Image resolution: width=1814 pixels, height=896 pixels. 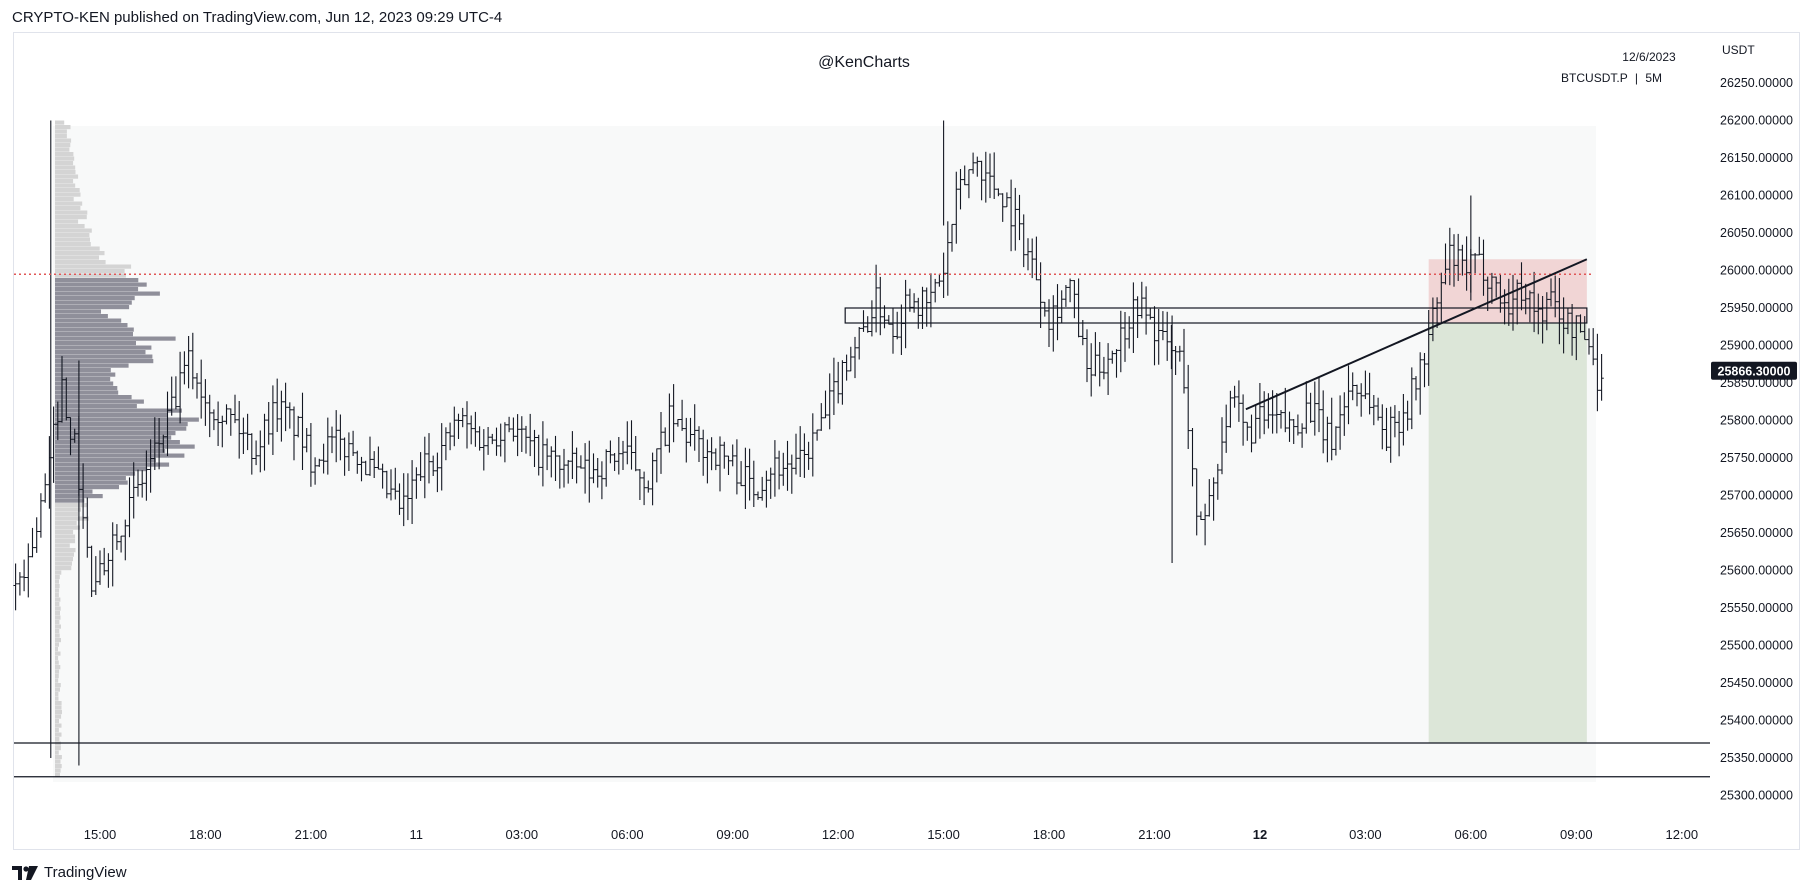 I want to click on x-tick-label: 18:00, so click(x=205, y=834).